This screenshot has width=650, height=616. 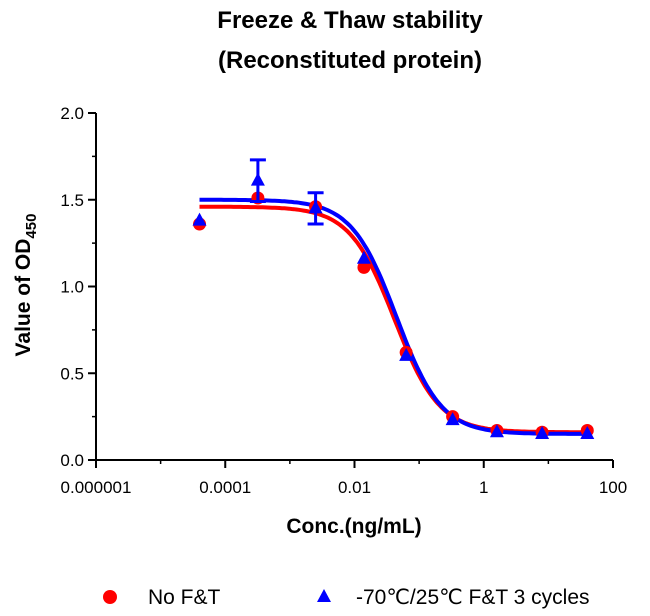 What do you see at coordinates (72, 200) in the screenshot?
I see `y-tick-label: 1.5` at bounding box center [72, 200].